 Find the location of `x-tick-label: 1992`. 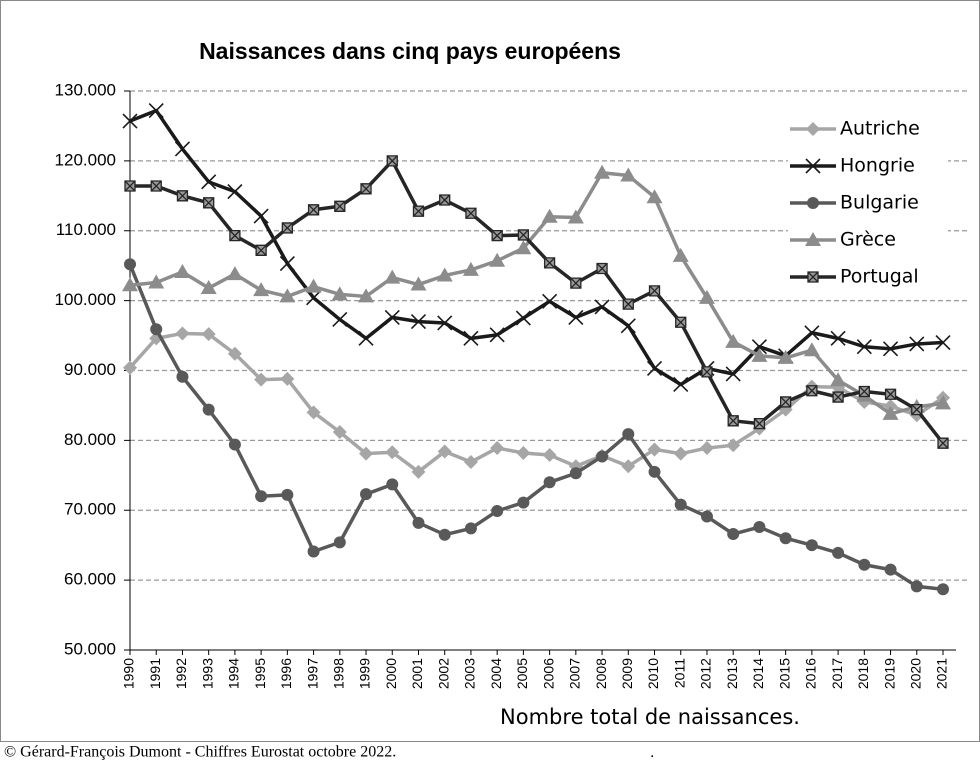

x-tick-label: 1992 is located at coordinates (181, 673).